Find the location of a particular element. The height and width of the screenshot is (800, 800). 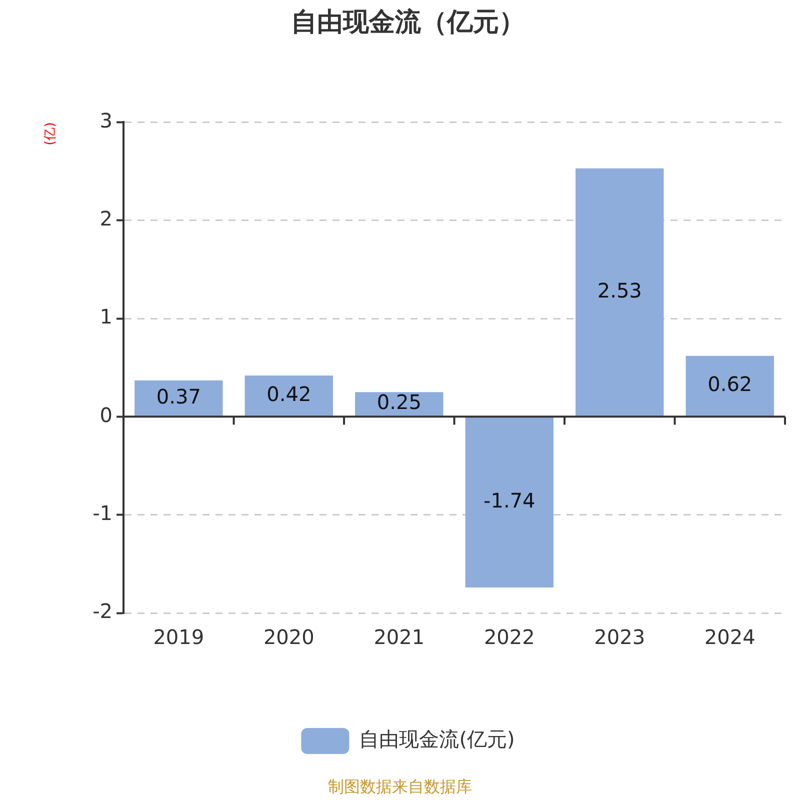

data-label: 2.53 is located at coordinates (619, 290).